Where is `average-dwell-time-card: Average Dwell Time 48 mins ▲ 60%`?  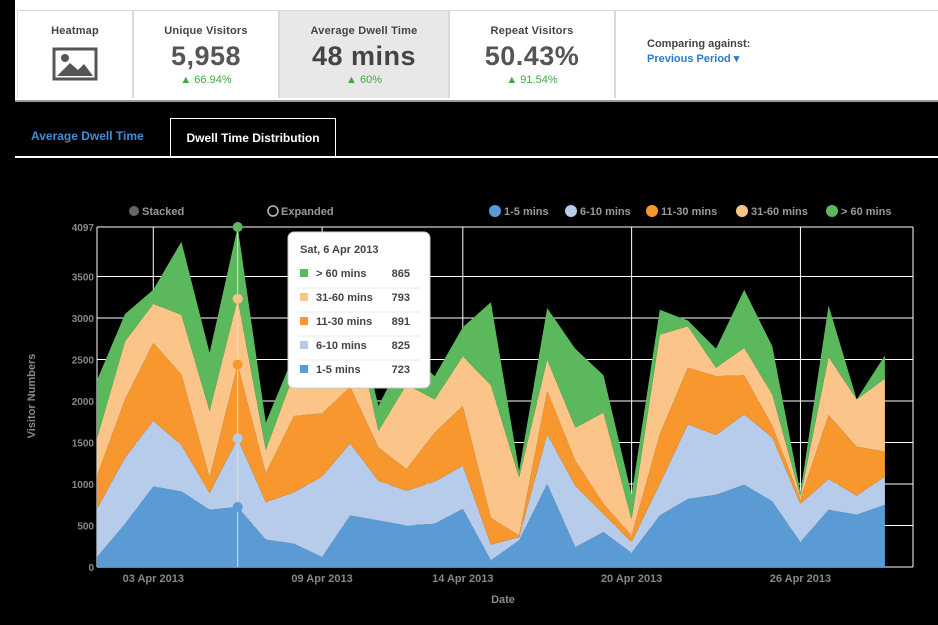 average-dwell-time-card: Average Dwell Time 48 mins ▲ 60% is located at coordinates (364, 54).